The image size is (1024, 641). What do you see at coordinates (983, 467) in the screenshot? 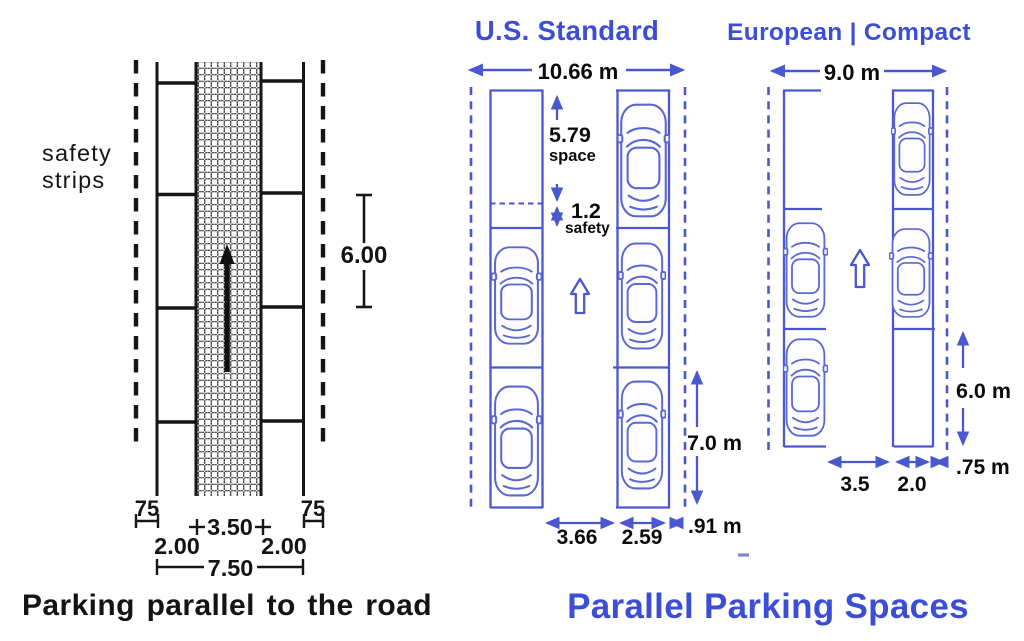
I see `eu-curb-offset-label: .75 m` at bounding box center [983, 467].